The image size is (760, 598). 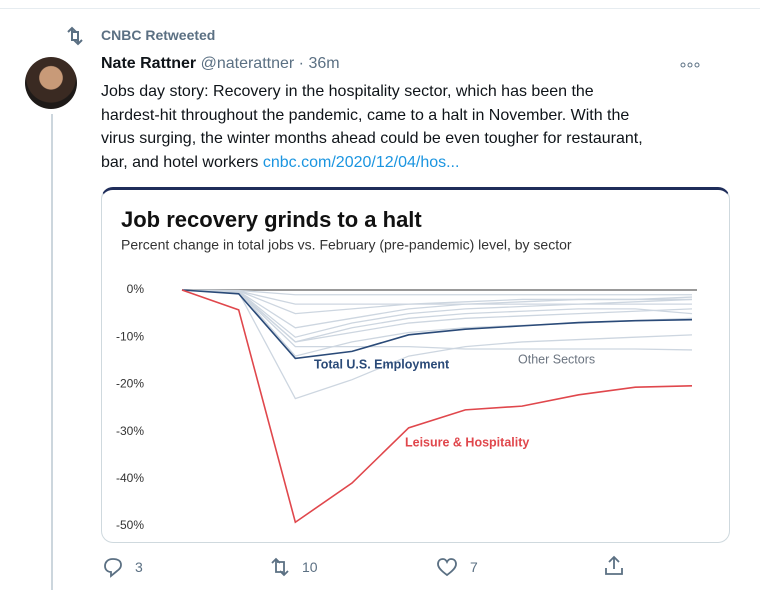 What do you see at coordinates (130, 336) in the screenshot?
I see `y-tick-label: -10%` at bounding box center [130, 336].